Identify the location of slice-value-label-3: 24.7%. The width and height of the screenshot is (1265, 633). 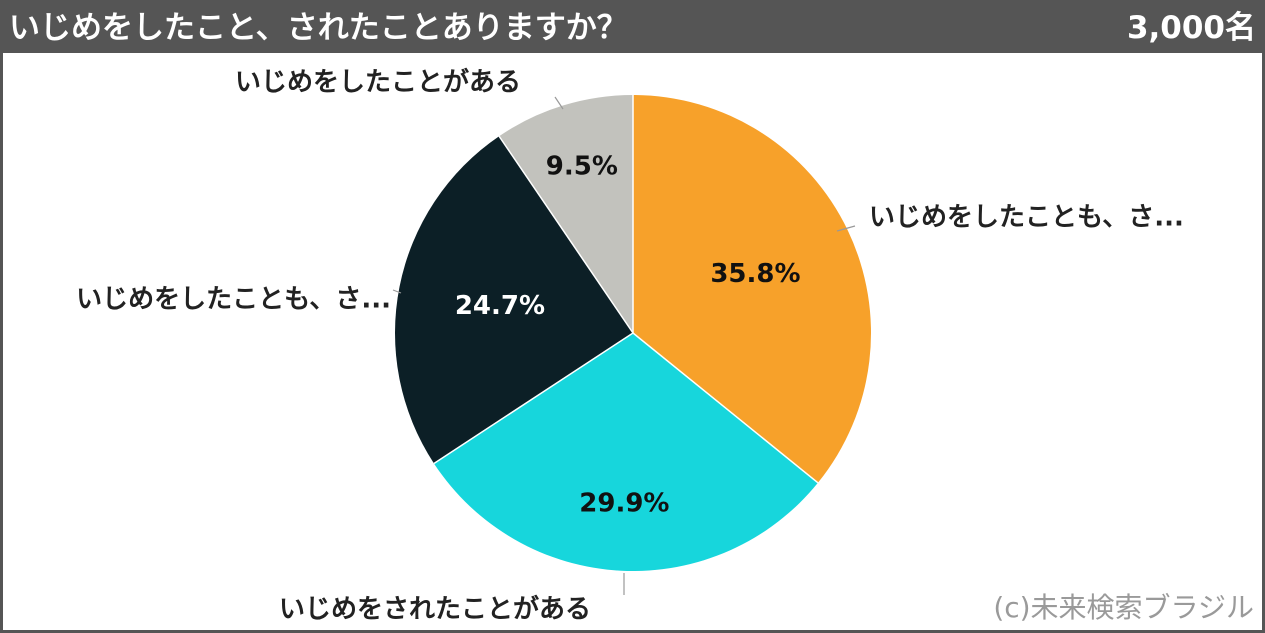
(500, 306).